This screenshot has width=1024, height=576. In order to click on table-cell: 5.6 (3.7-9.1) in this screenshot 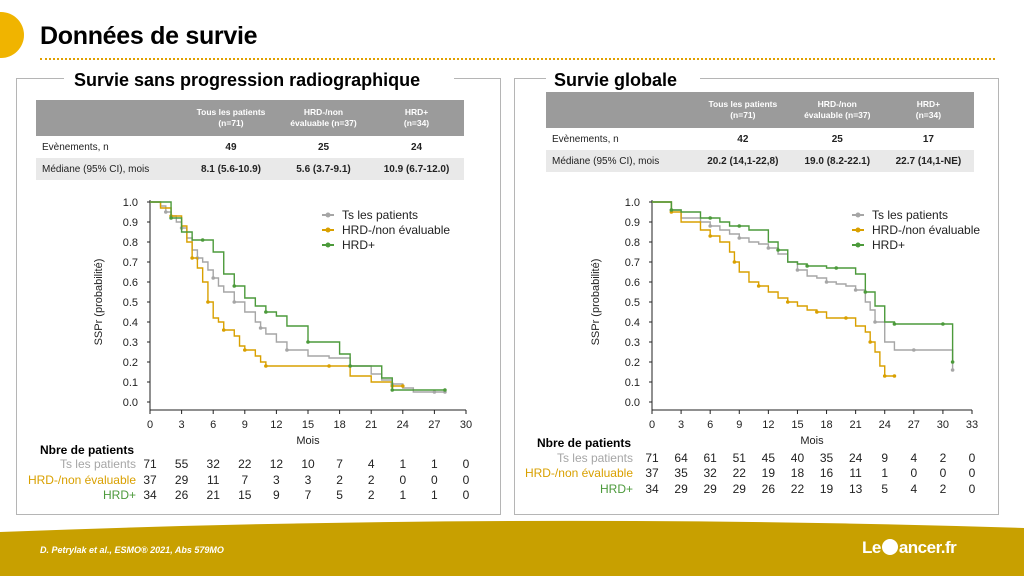, I will do `click(323, 169)`.